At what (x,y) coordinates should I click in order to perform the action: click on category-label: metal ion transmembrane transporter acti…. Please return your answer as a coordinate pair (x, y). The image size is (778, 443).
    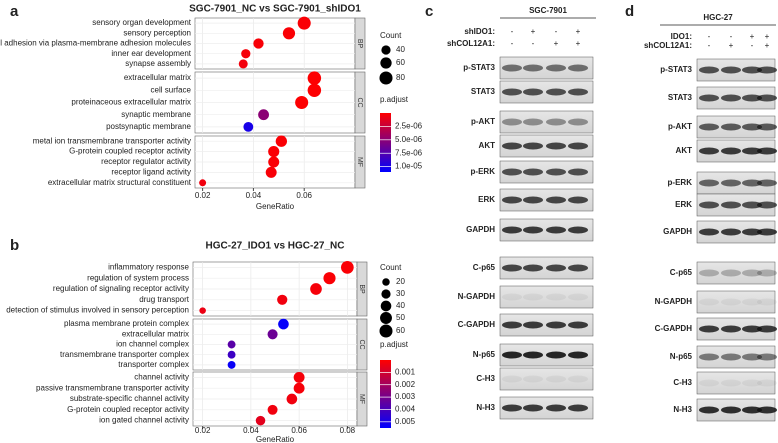
    Looking at the image, I should click on (112, 140).